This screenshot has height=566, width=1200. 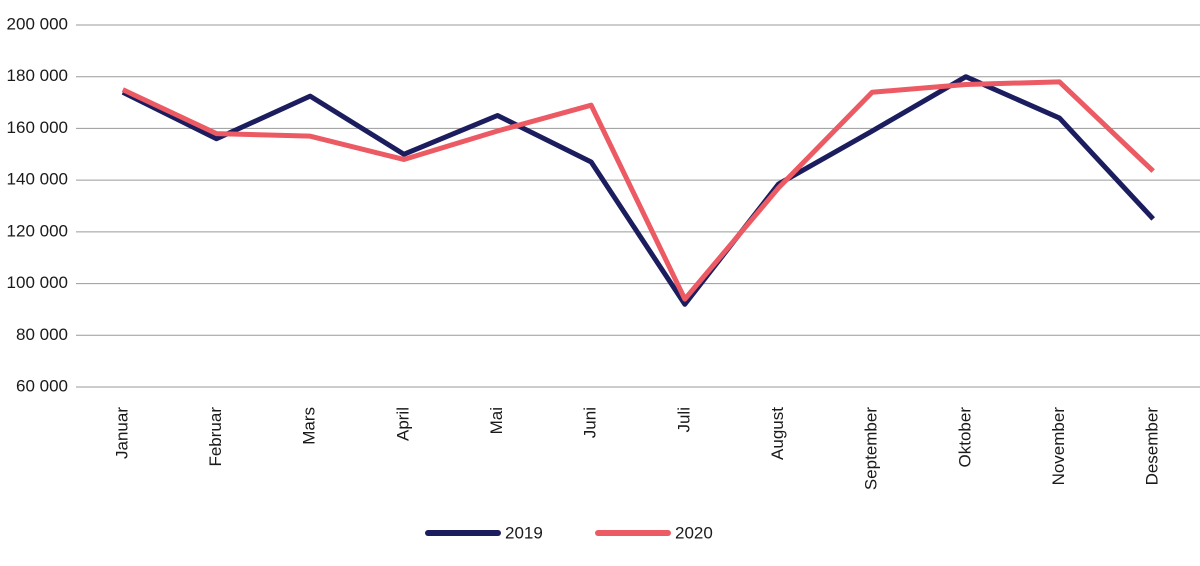 I want to click on legend-label: 2020, so click(x=694, y=532).